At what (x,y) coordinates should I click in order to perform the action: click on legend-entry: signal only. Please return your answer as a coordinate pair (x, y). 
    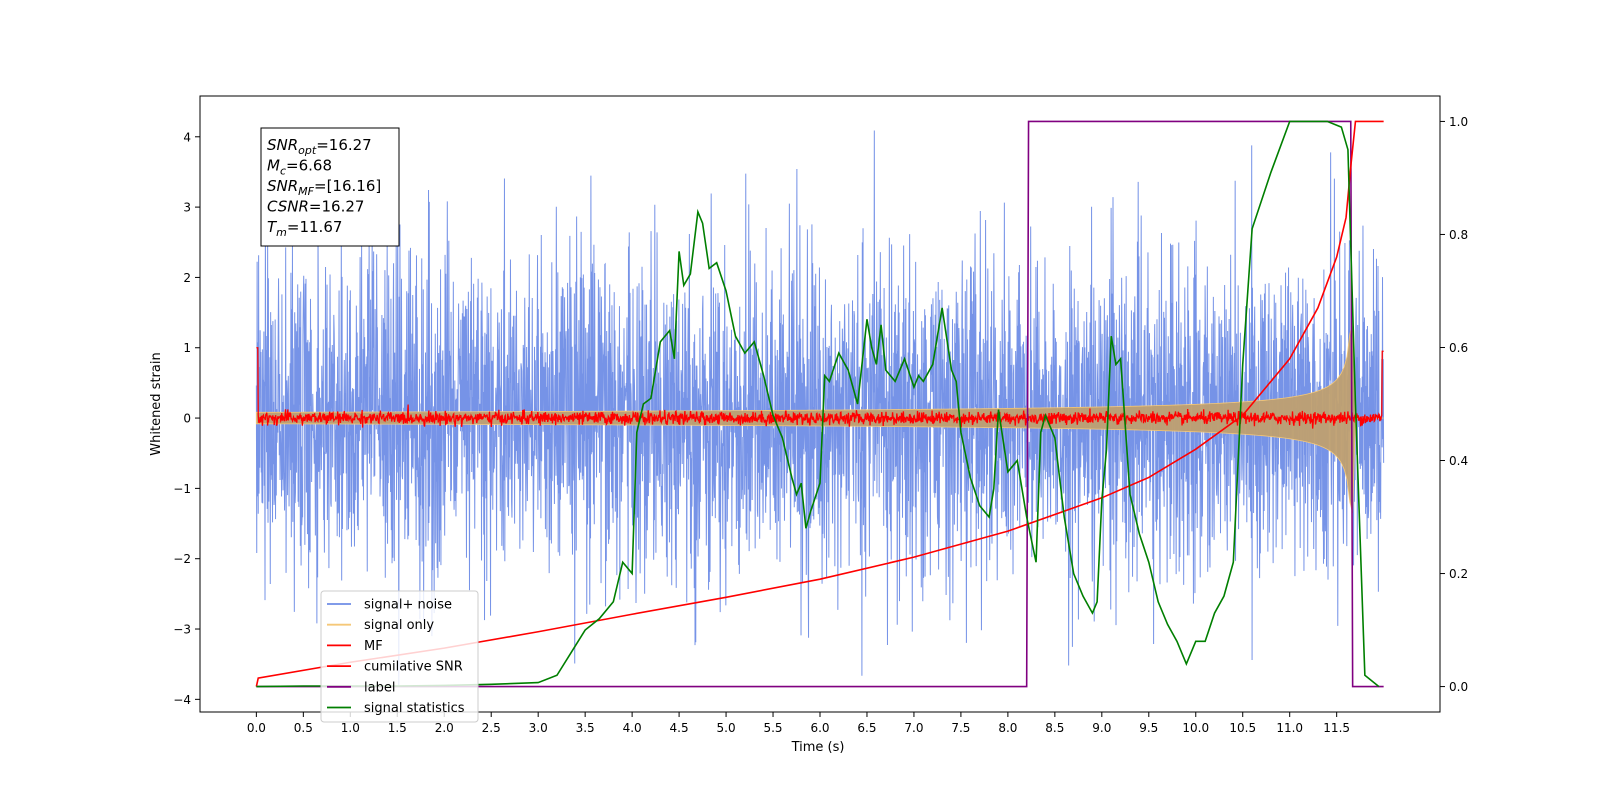
    Looking at the image, I should click on (399, 625).